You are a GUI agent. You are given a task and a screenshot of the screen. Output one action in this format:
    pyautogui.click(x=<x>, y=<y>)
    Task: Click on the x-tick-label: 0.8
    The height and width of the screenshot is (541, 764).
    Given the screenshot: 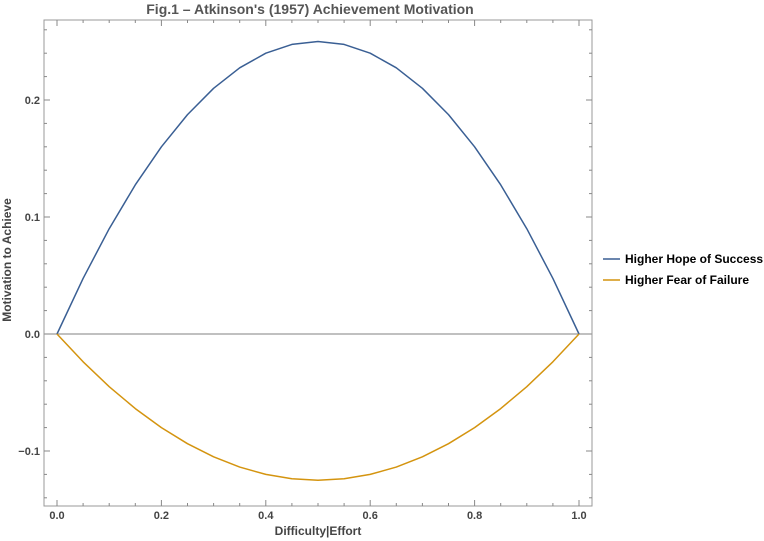 What is the action you would take?
    pyautogui.click(x=474, y=516)
    